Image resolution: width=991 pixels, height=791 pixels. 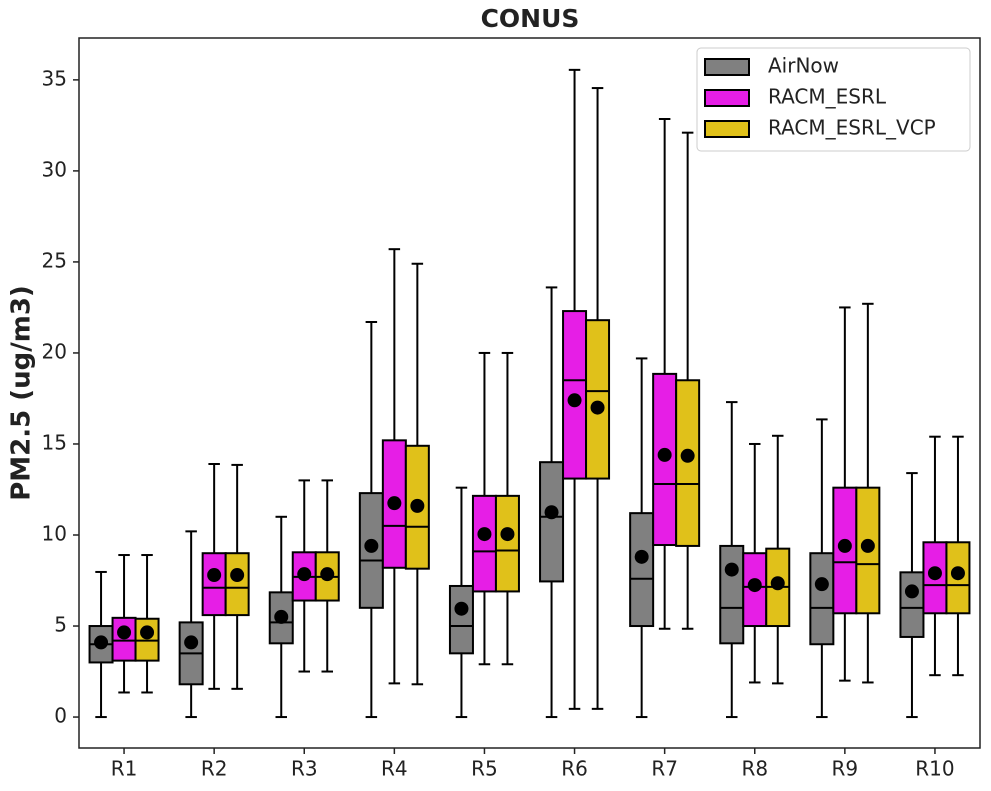 I want to click on x-tick-label: R7, so click(x=664, y=769).